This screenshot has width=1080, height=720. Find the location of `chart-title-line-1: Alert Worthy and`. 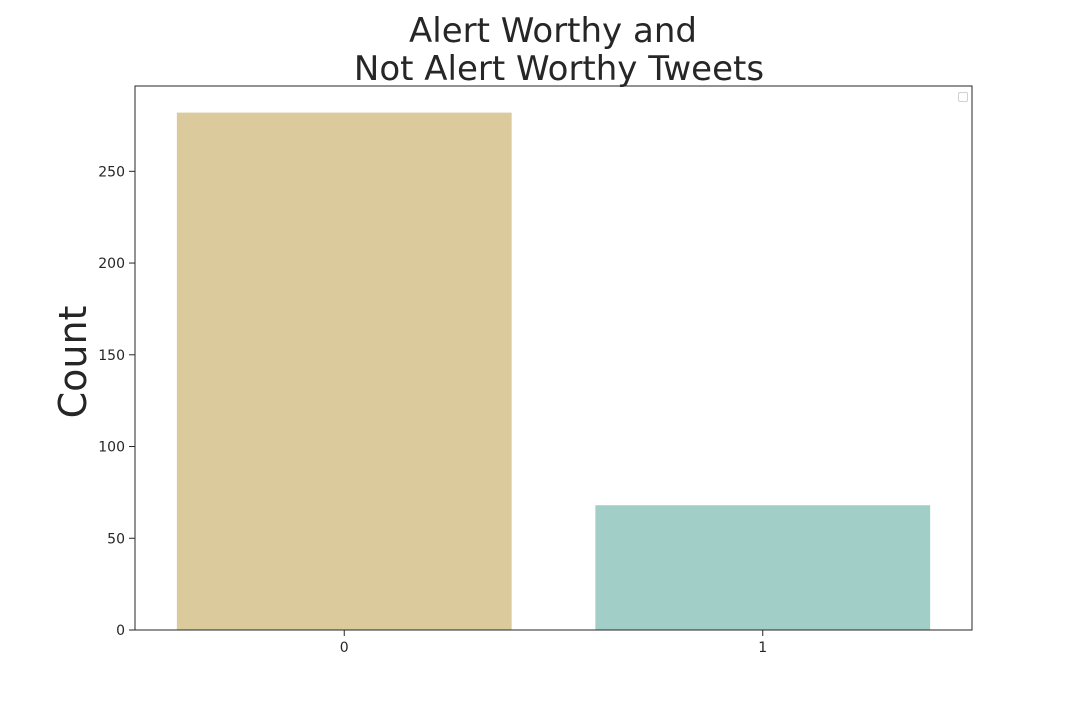

chart-title-line-1: Alert Worthy and is located at coordinates (553, 31).